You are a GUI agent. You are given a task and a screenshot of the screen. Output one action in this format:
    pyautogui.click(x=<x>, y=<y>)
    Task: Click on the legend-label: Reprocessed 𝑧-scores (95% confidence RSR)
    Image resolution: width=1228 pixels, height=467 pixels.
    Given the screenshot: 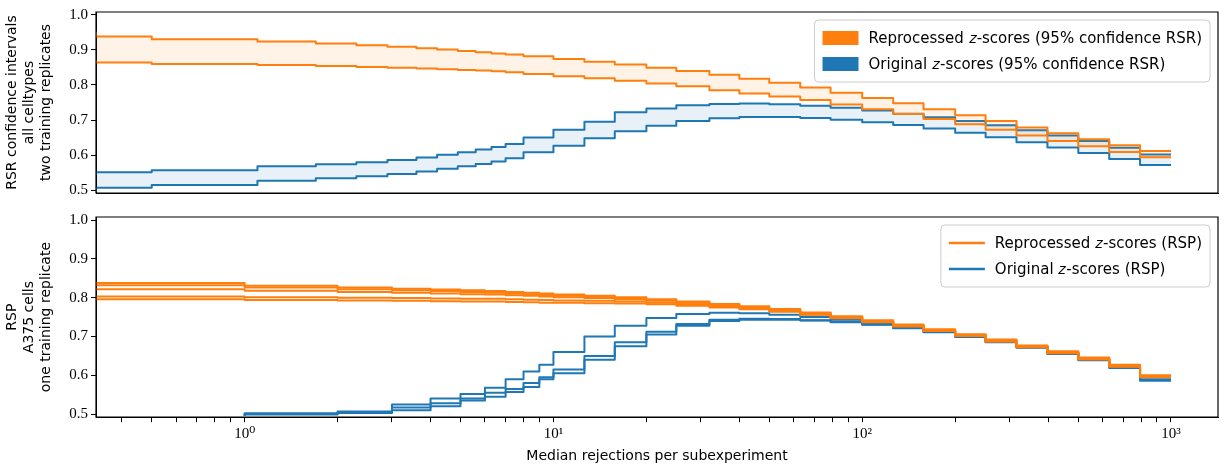 What is the action you would take?
    pyautogui.click(x=1035, y=37)
    